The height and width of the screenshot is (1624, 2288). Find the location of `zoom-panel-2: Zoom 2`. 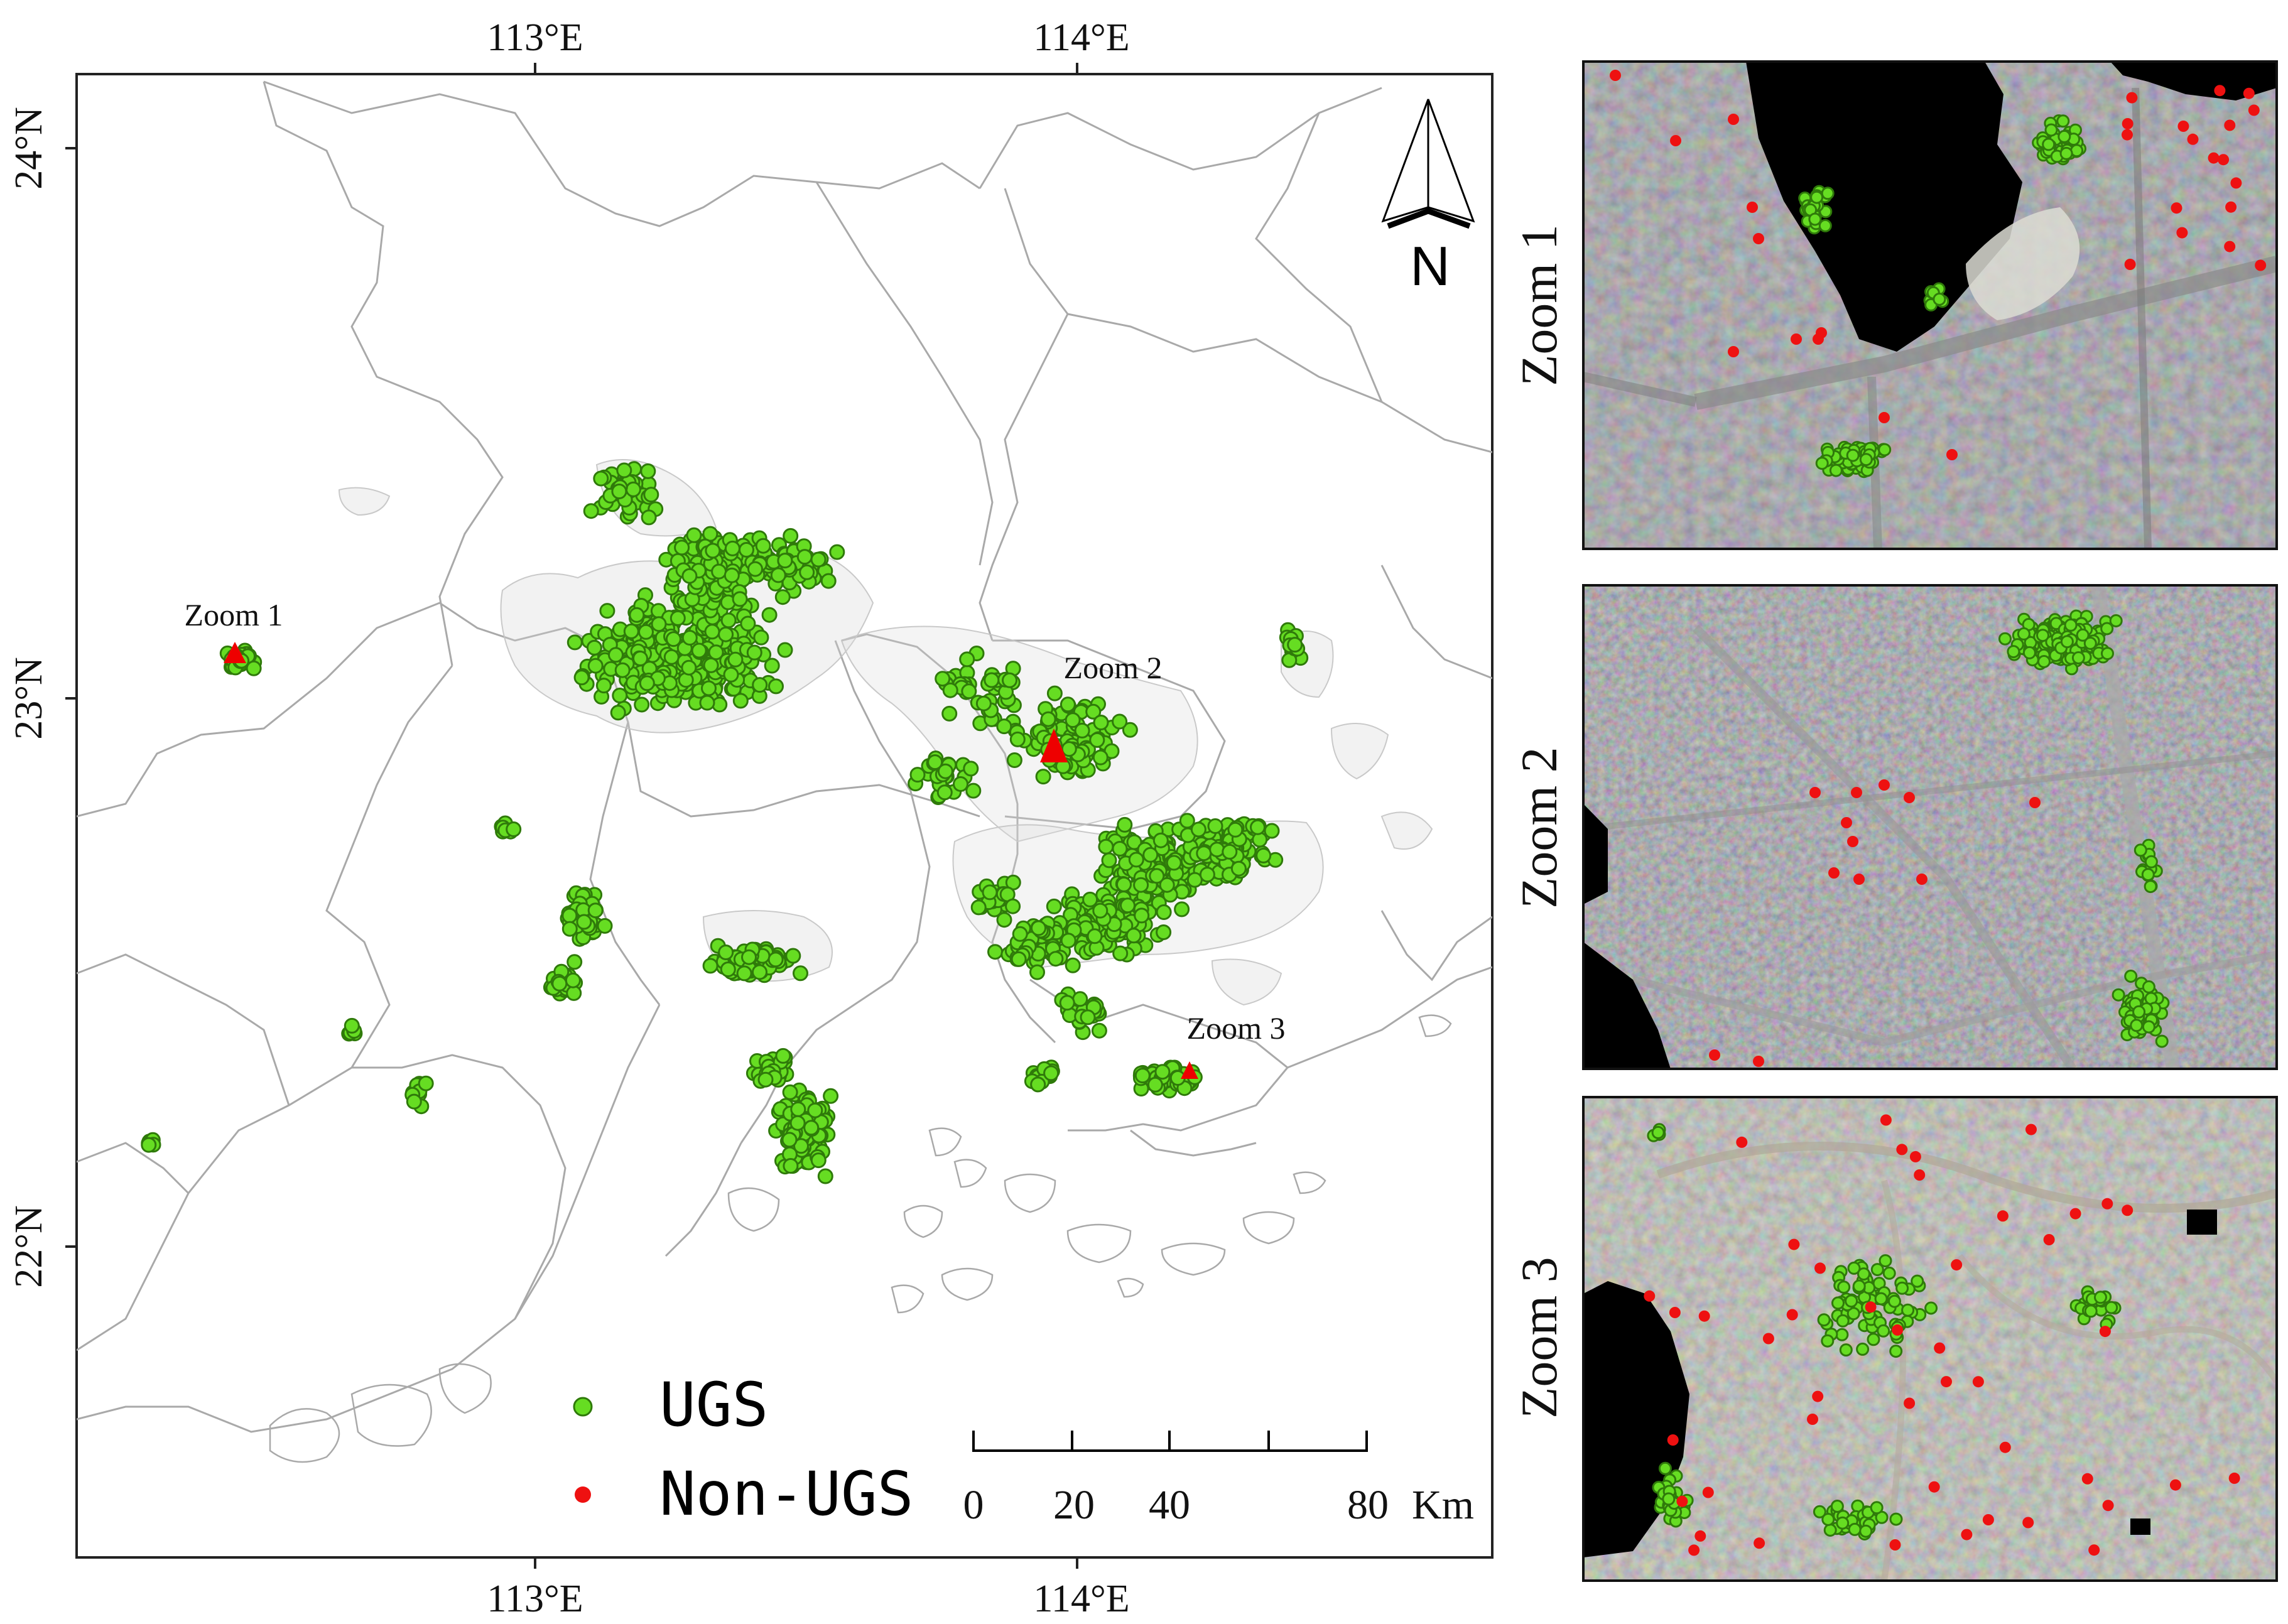

zoom-panel-2: Zoom 2 is located at coordinates (1894, 827).